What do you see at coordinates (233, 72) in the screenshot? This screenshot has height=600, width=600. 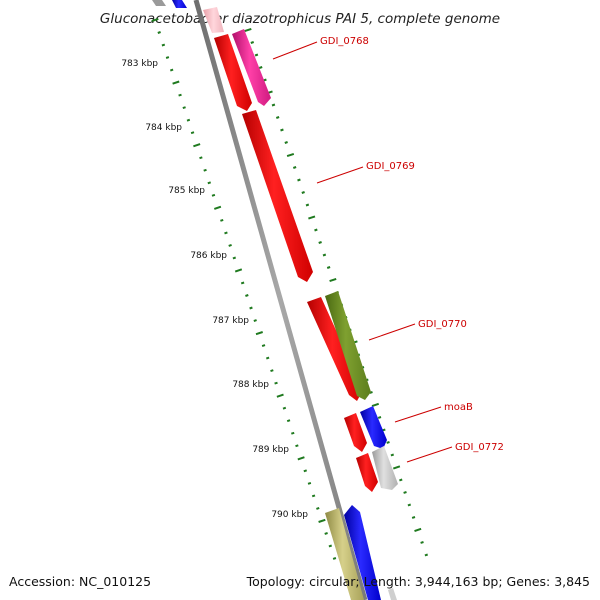 I see `gene-arrow-GDI_0768-inner` at bounding box center [233, 72].